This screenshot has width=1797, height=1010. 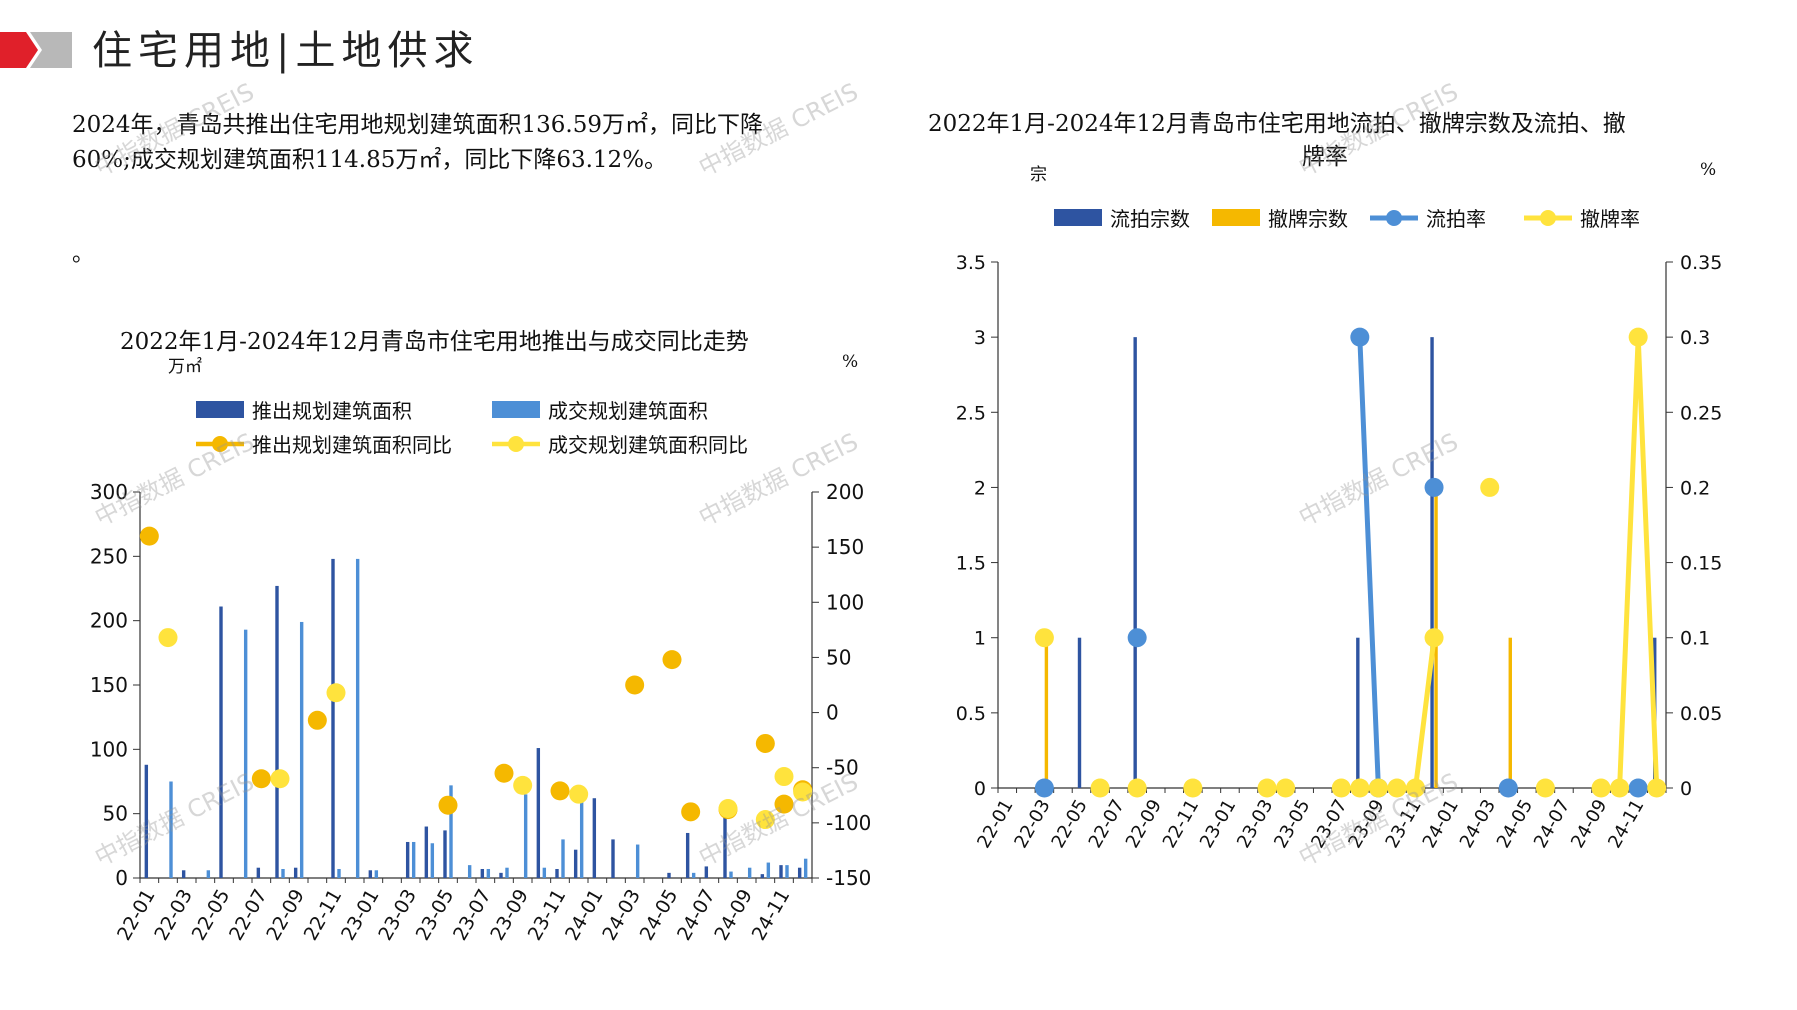 What do you see at coordinates (771, 915) in the screenshot?
I see `x-tick-label: 24-11` at bounding box center [771, 915].